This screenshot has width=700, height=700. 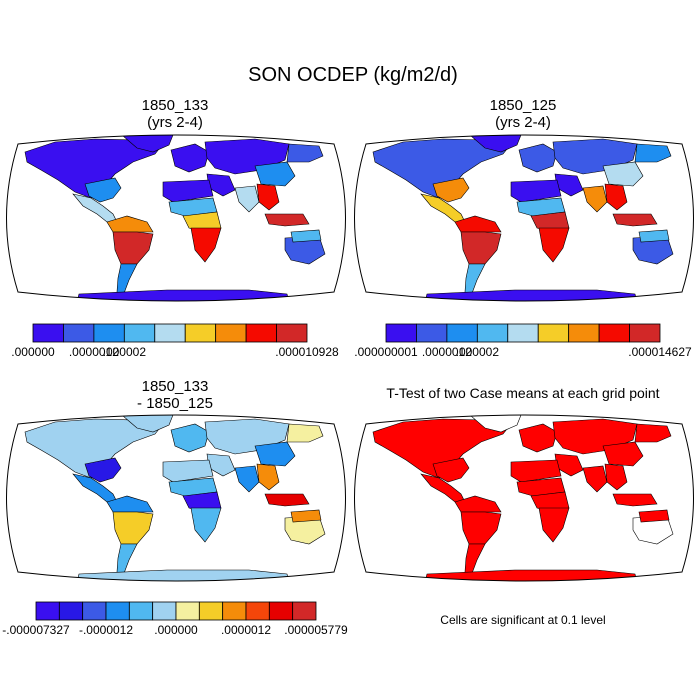 I want to click on panel-2-map, so click(x=524, y=218).